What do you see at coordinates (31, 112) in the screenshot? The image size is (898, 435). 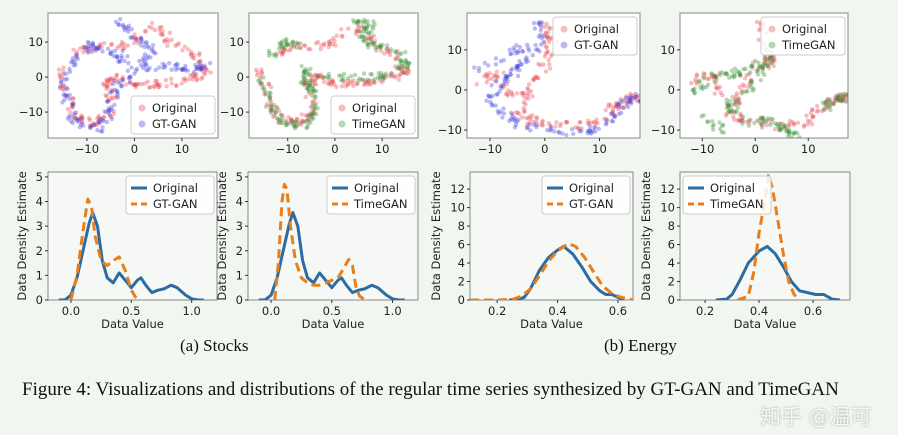 I see `y-tick-label: −10` at bounding box center [31, 112].